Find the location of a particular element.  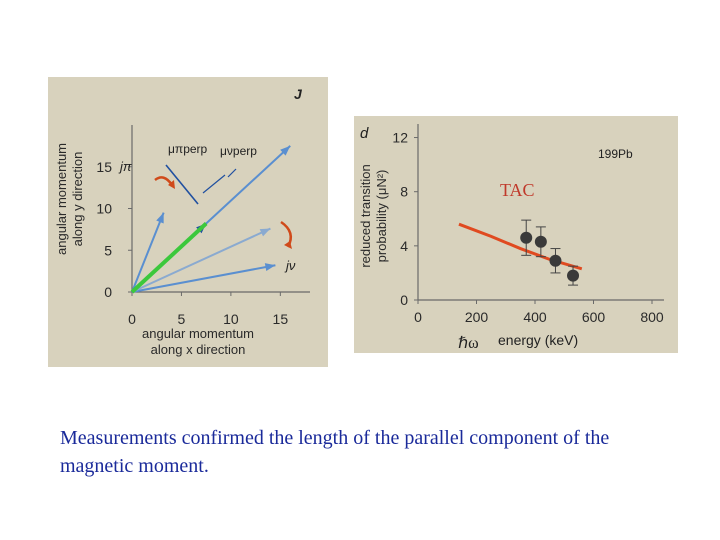

red-arrowhead-right is located at coordinates (288, 245).